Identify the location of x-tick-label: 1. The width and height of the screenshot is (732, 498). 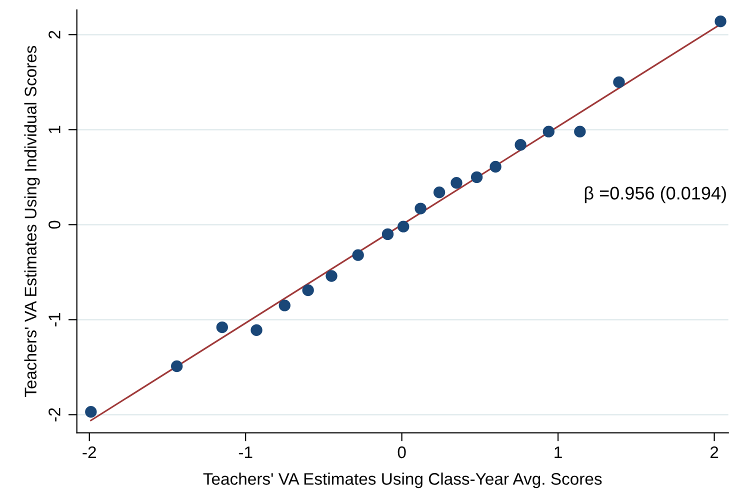
(558, 452).